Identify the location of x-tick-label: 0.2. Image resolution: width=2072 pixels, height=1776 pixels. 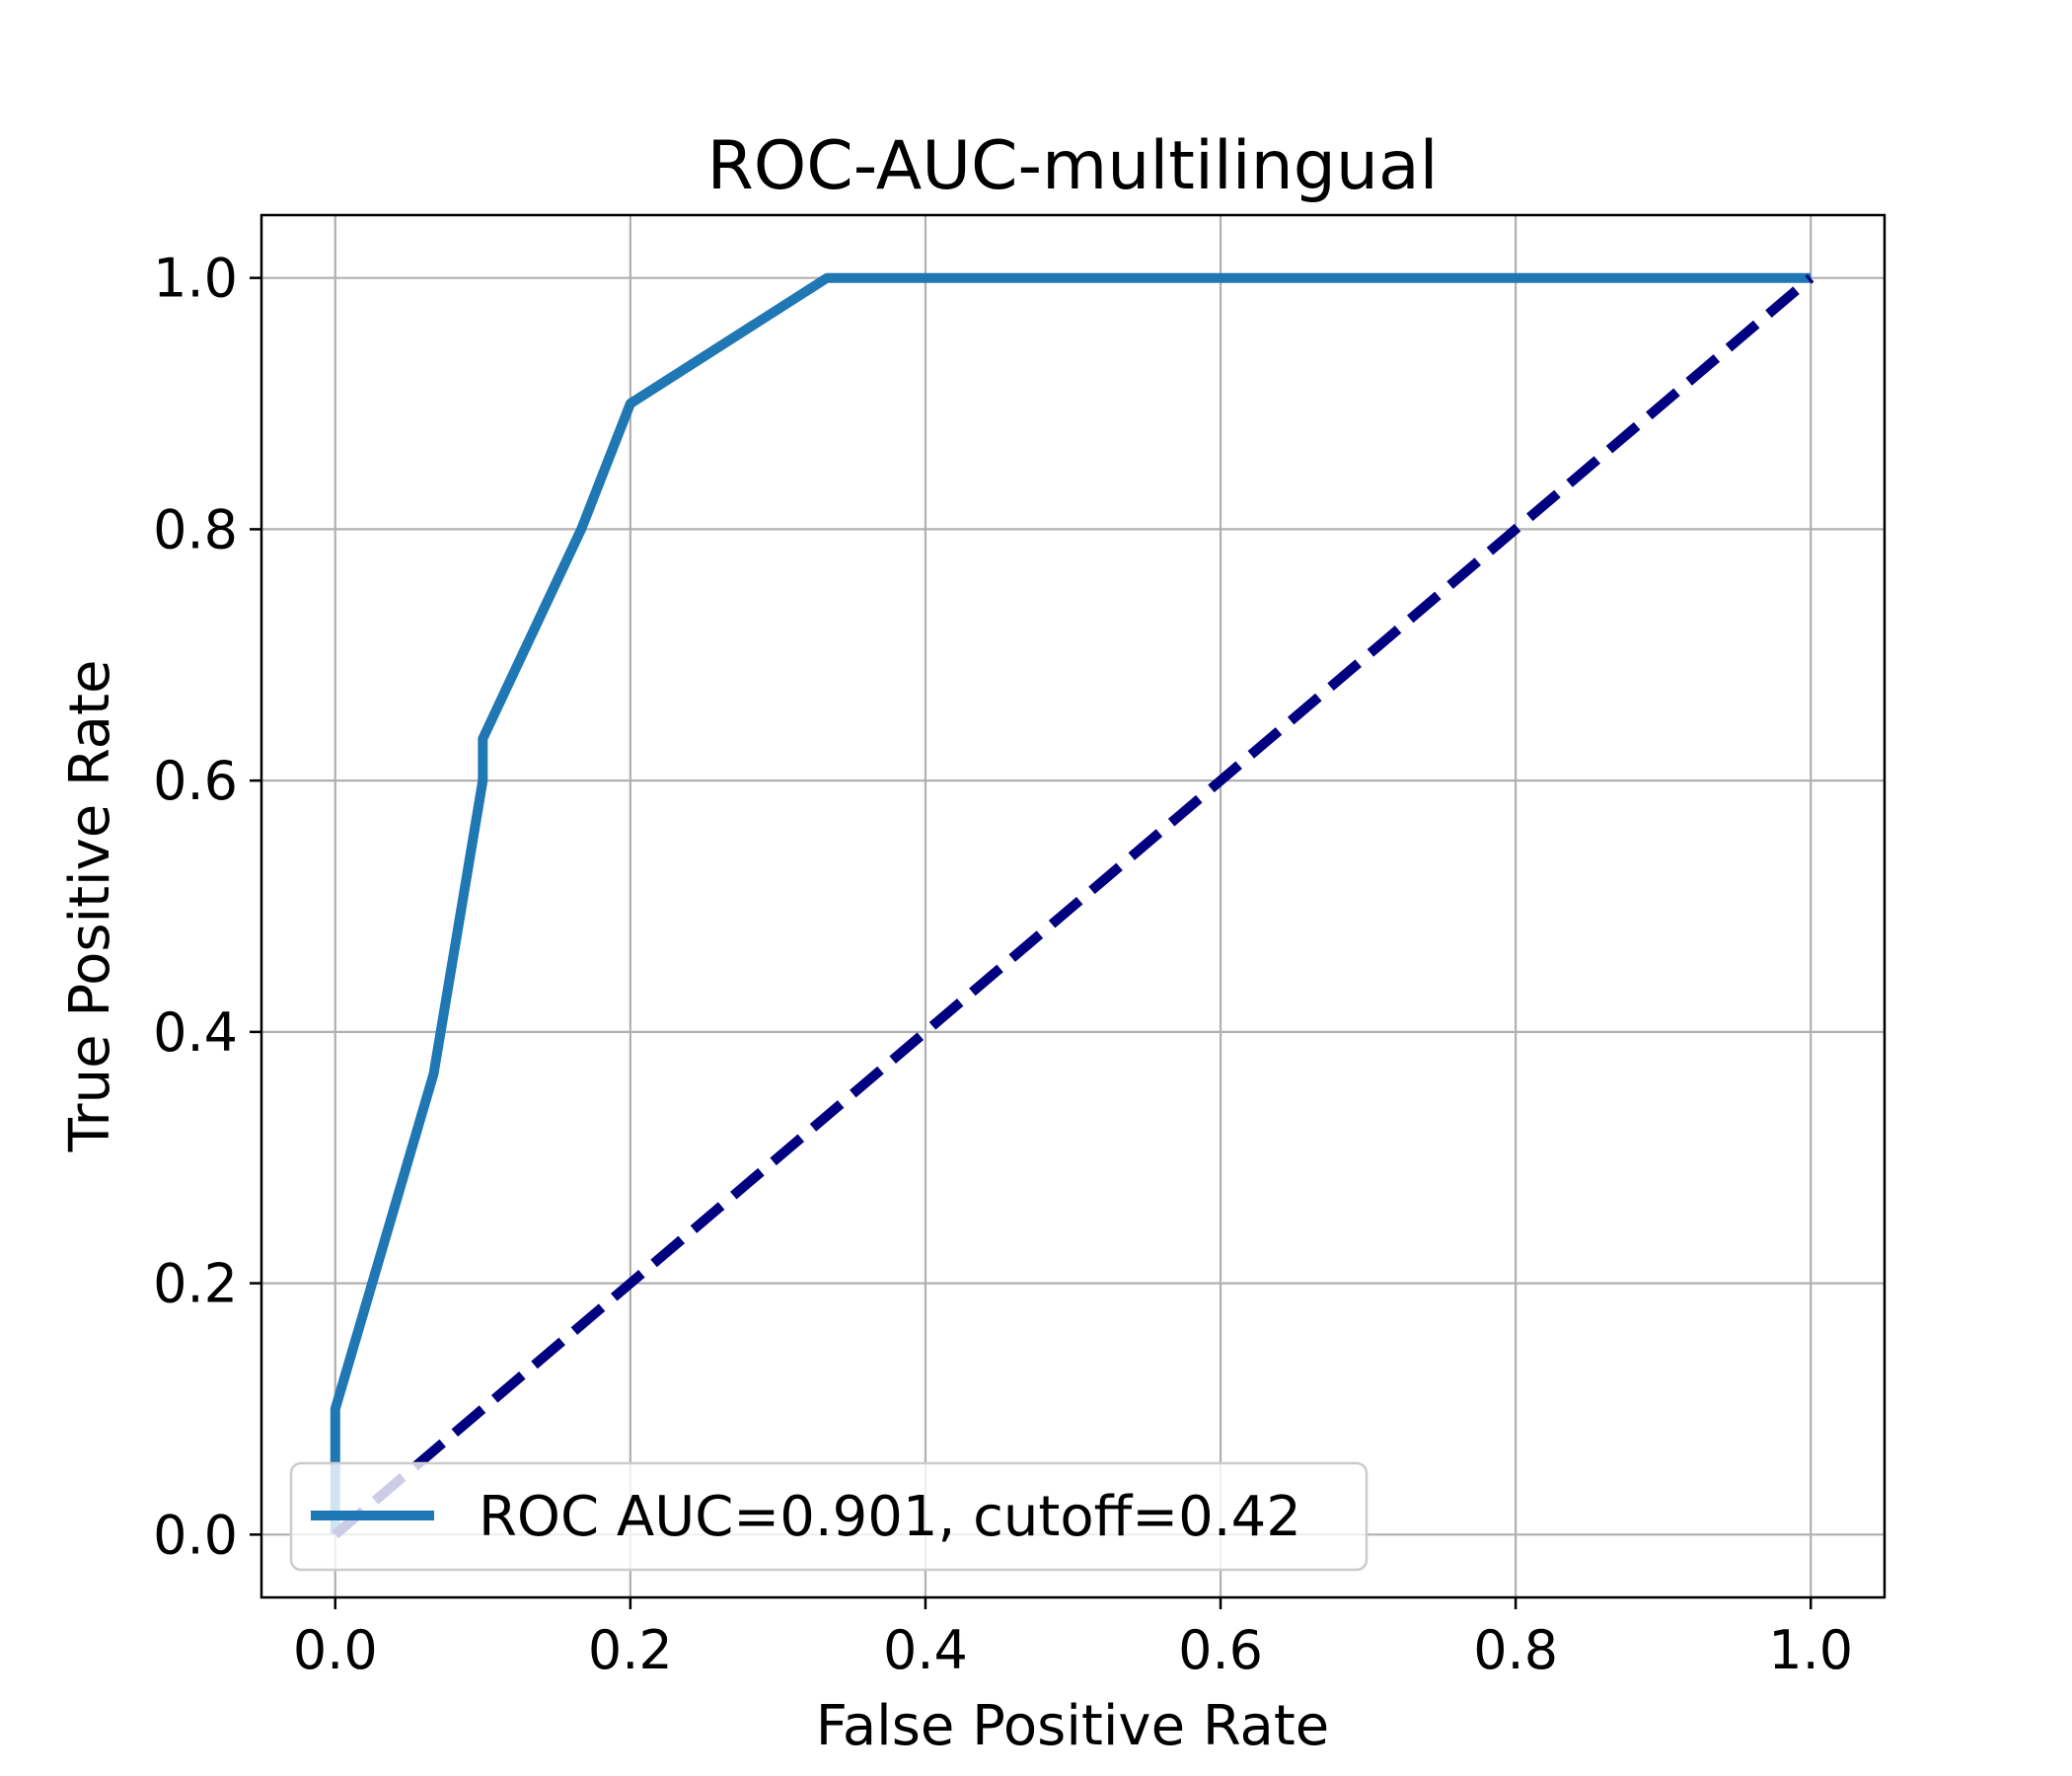
(631, 1650).